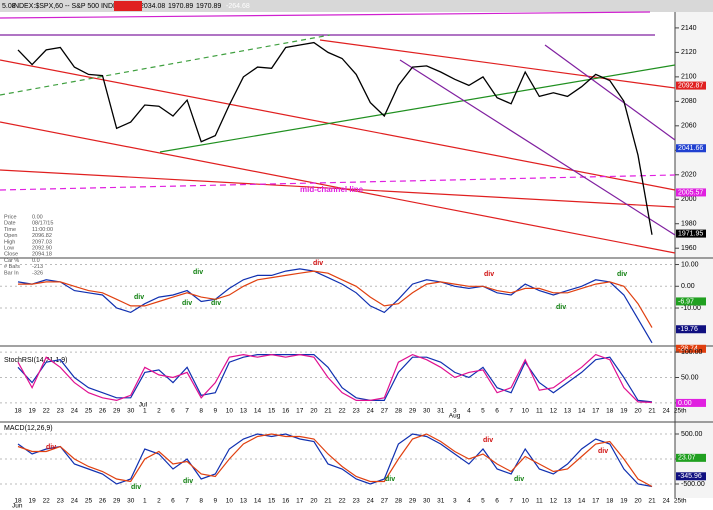 The height and width of the screenshot is (510, 713). Describe the element at coordinates (686, 301) in the screenshot. I see `value-badge-label: -6.97` at that location.